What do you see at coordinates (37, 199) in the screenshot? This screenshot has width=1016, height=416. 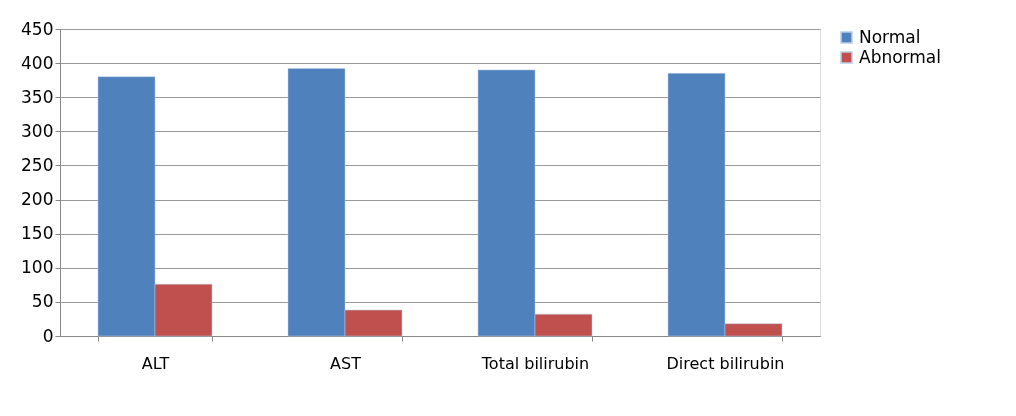 I see `y-tick-label: 200` at bounding box center [37, 199].